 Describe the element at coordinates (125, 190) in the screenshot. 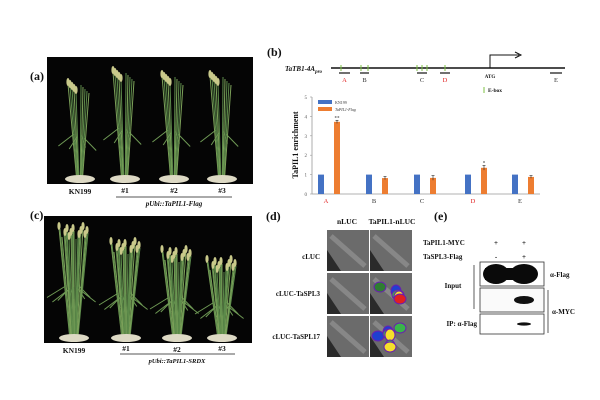

I see `line-label-1: #1` at that location.